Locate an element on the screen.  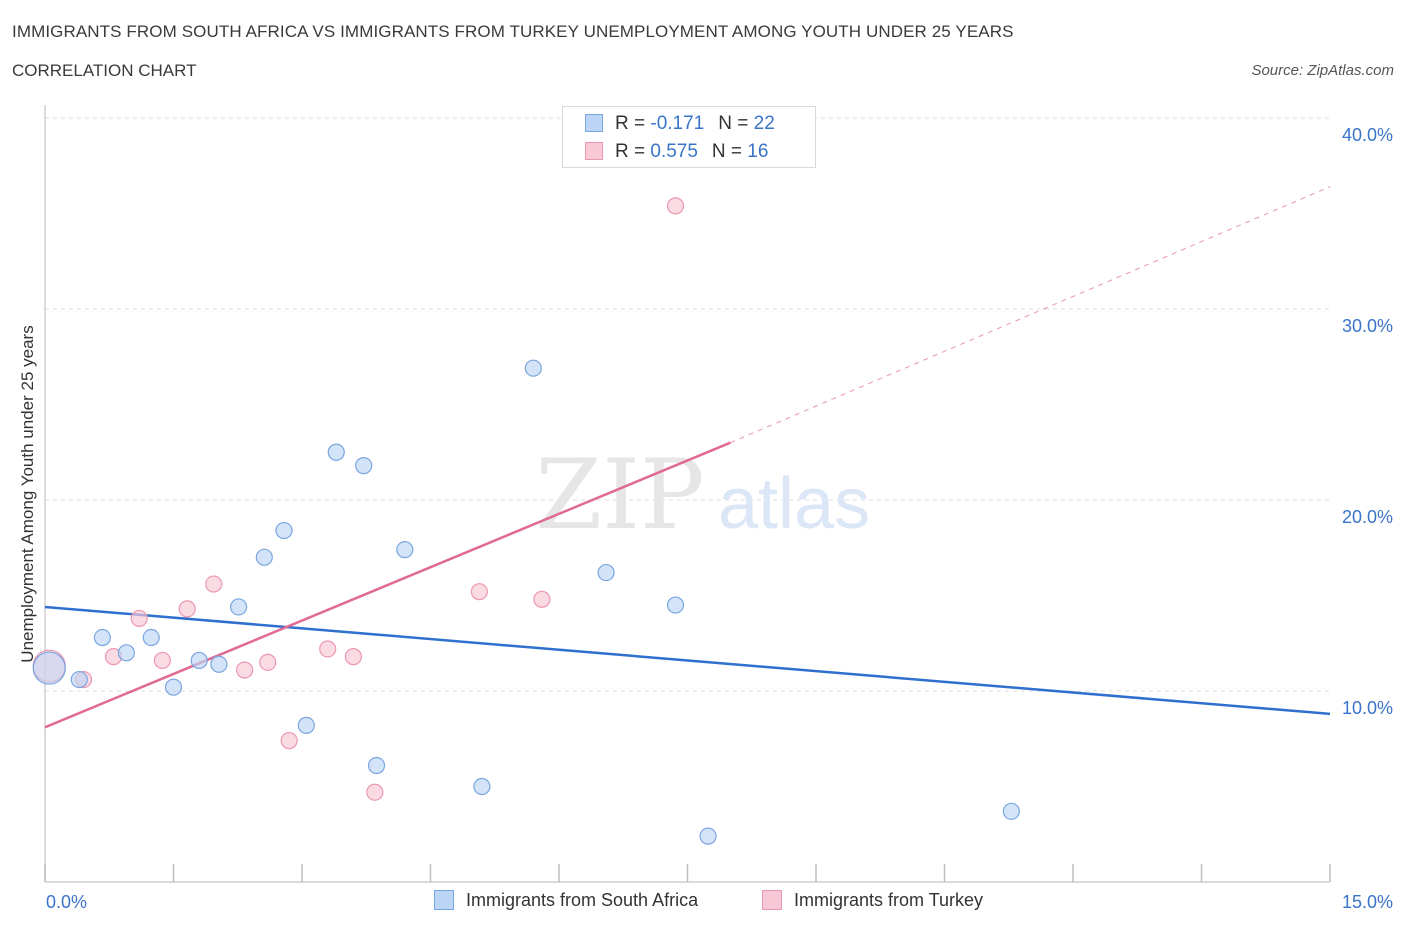
correlation-legend: R = -0.171 N = 22 R = 0.575 N = 16 is located at coordinates (689, 137).